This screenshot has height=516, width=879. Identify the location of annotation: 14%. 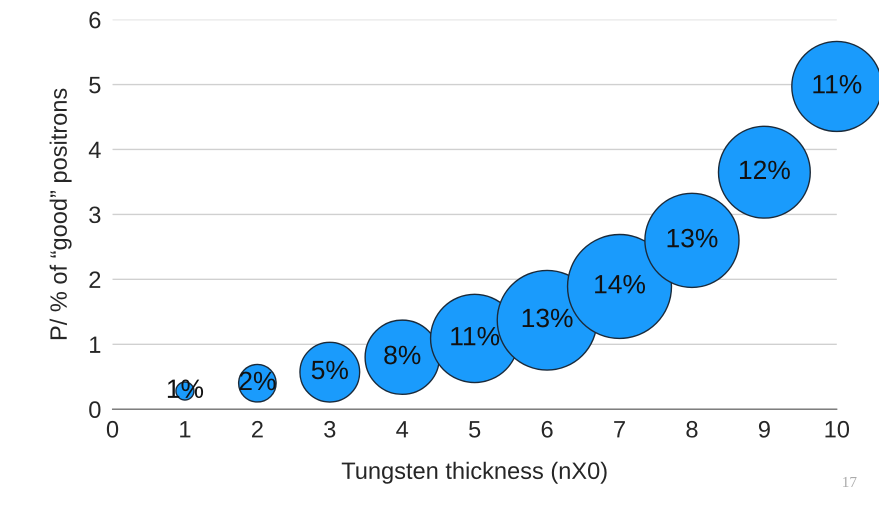
(620, 284).